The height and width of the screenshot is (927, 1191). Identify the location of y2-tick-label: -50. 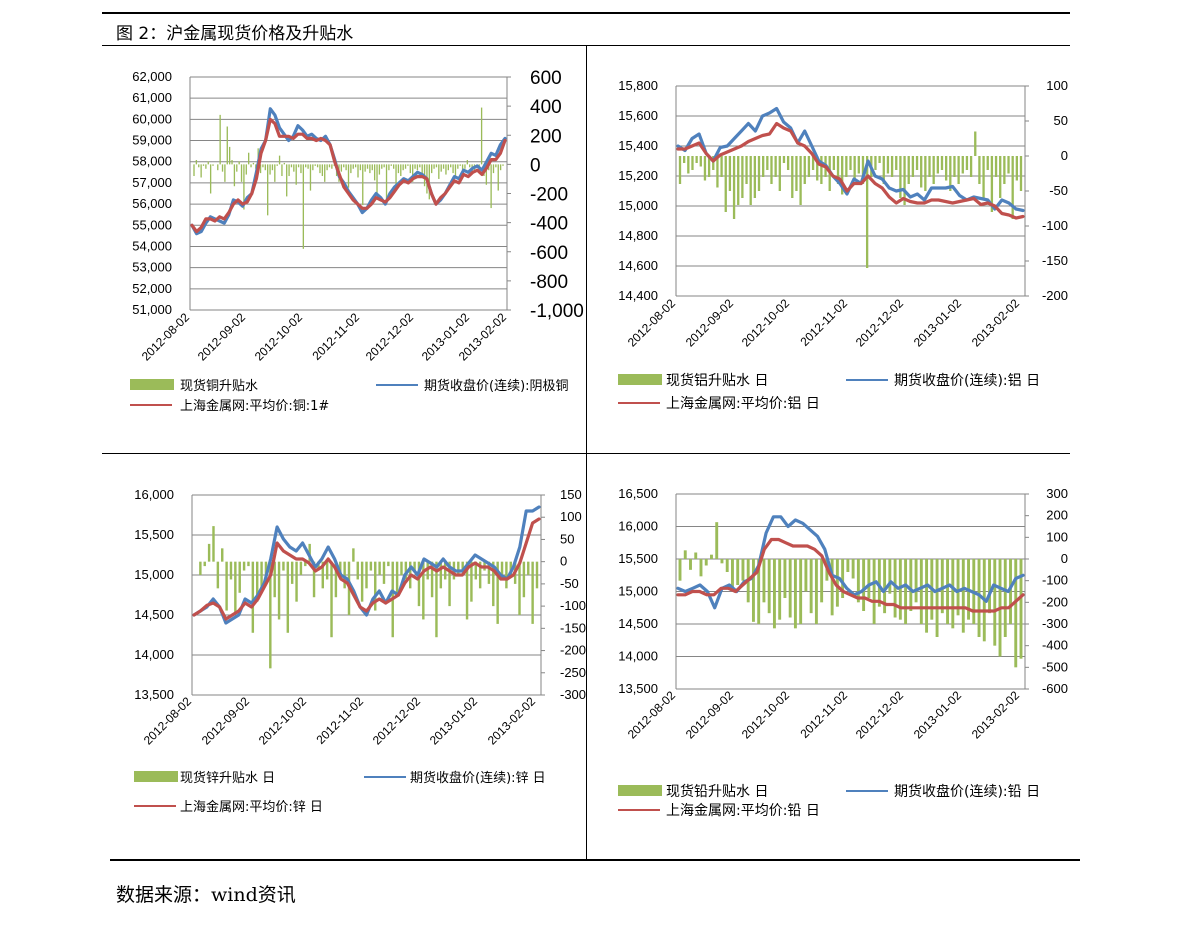
(1058, 190).